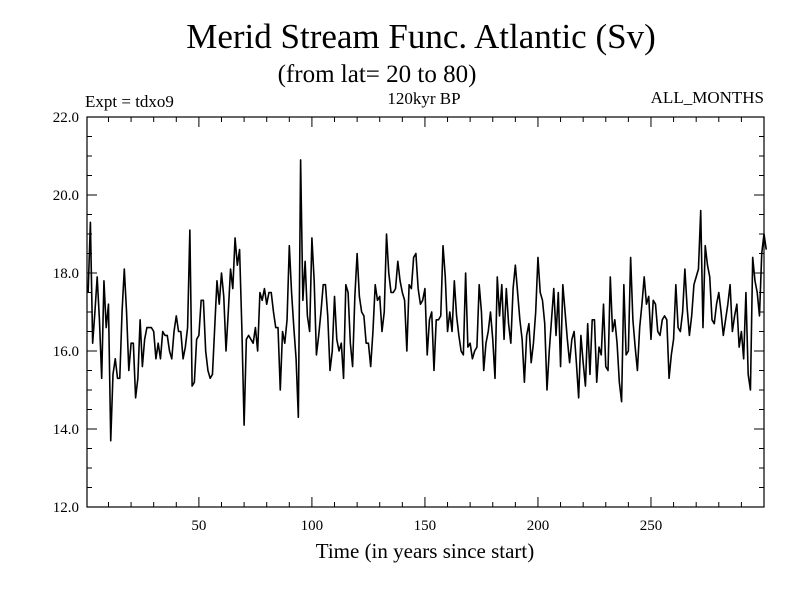 The image size is (800, 600). I want to click on months-label: ALL_MONTHS, so click(707, 97).